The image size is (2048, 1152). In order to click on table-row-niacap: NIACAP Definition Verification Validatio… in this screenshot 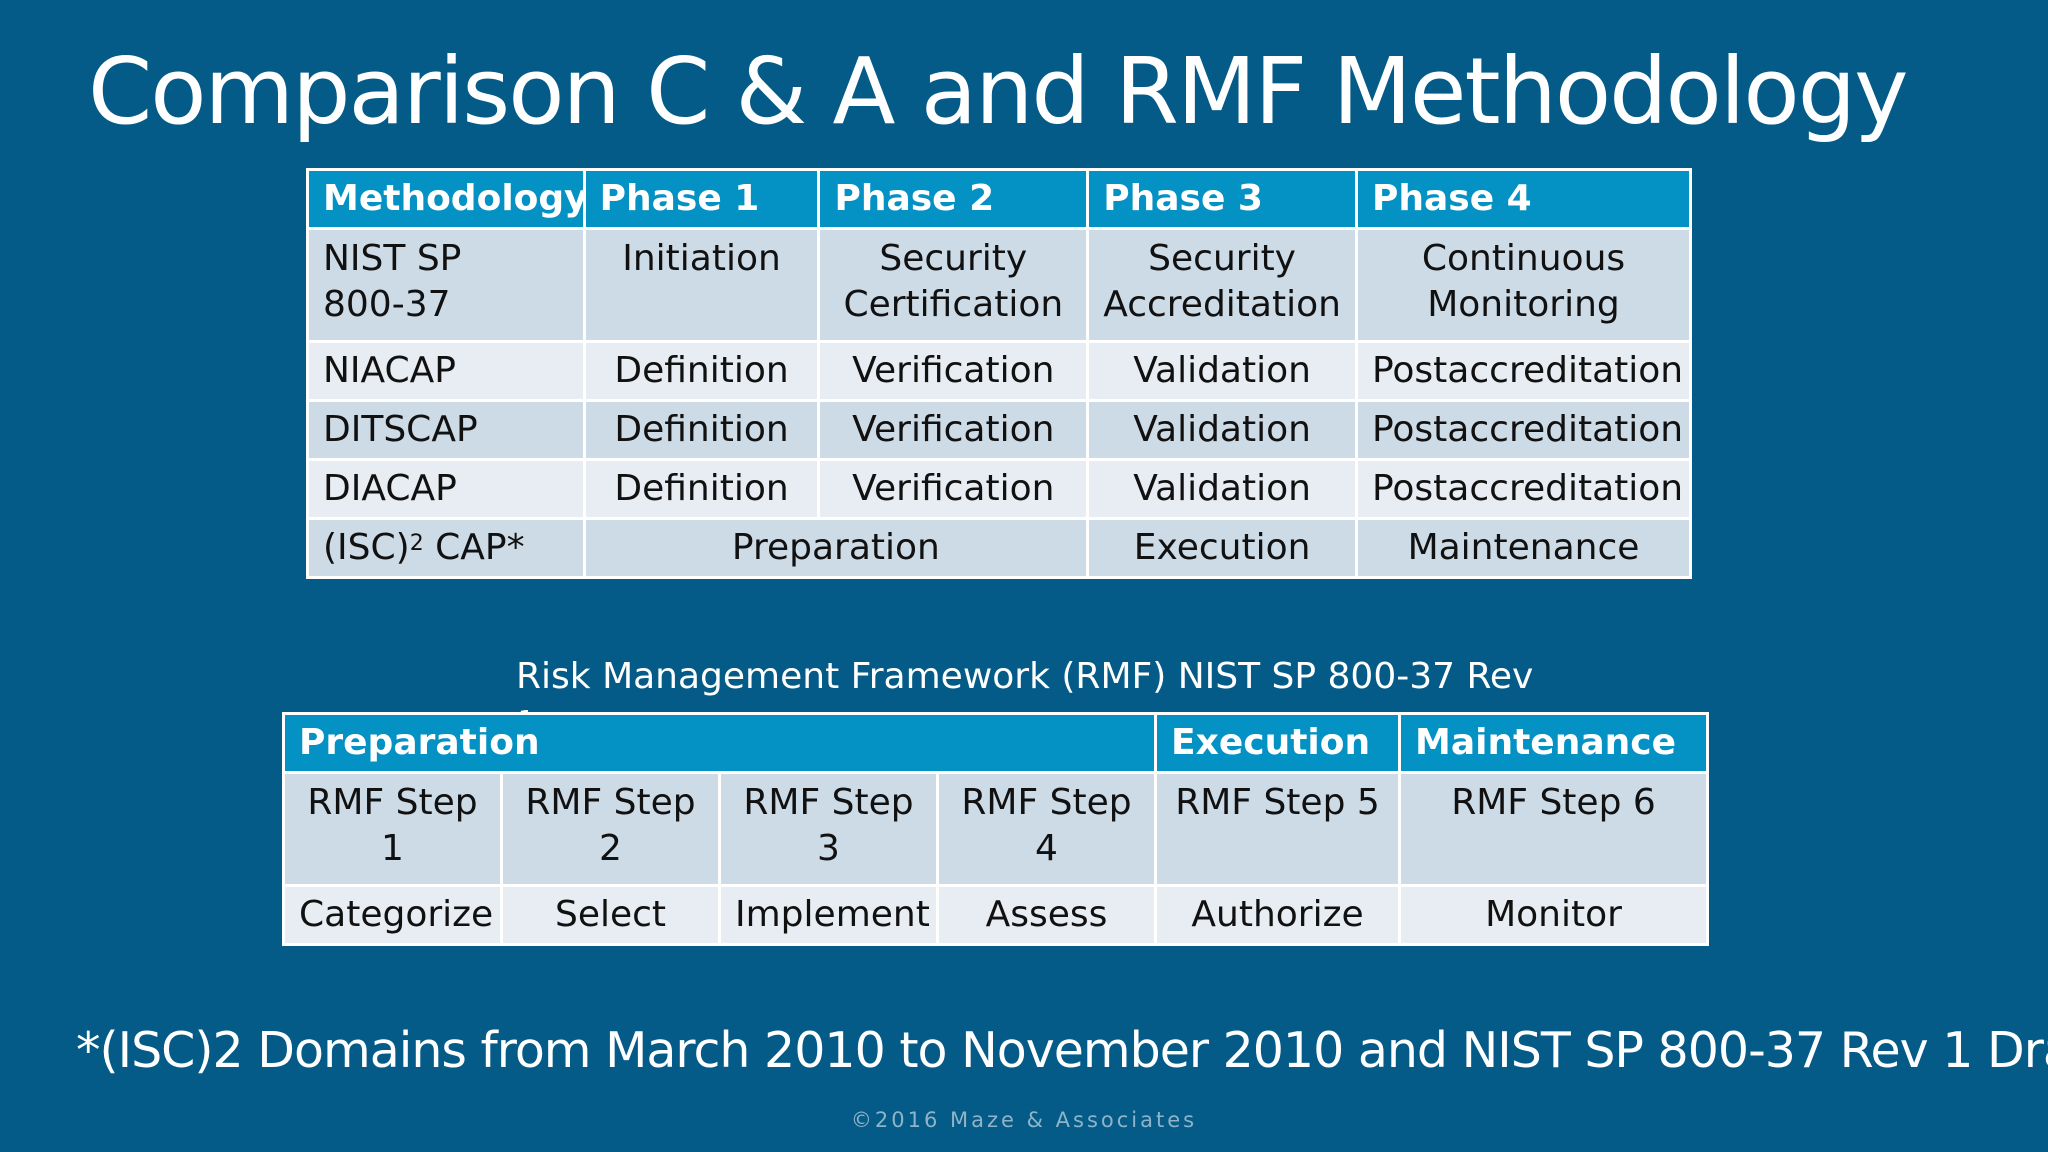, I will do `click(999, 371)`.